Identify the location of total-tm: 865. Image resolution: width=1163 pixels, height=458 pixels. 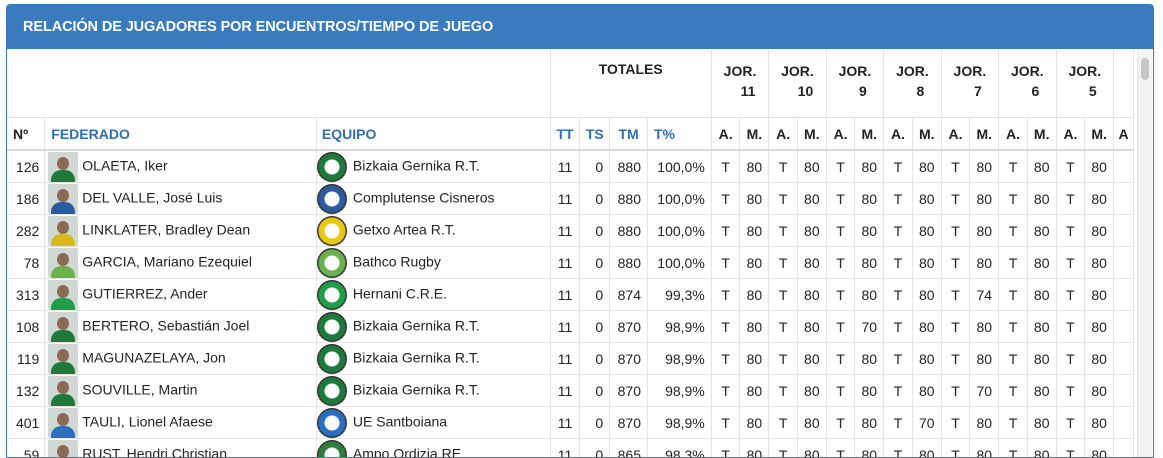
(628, 447).